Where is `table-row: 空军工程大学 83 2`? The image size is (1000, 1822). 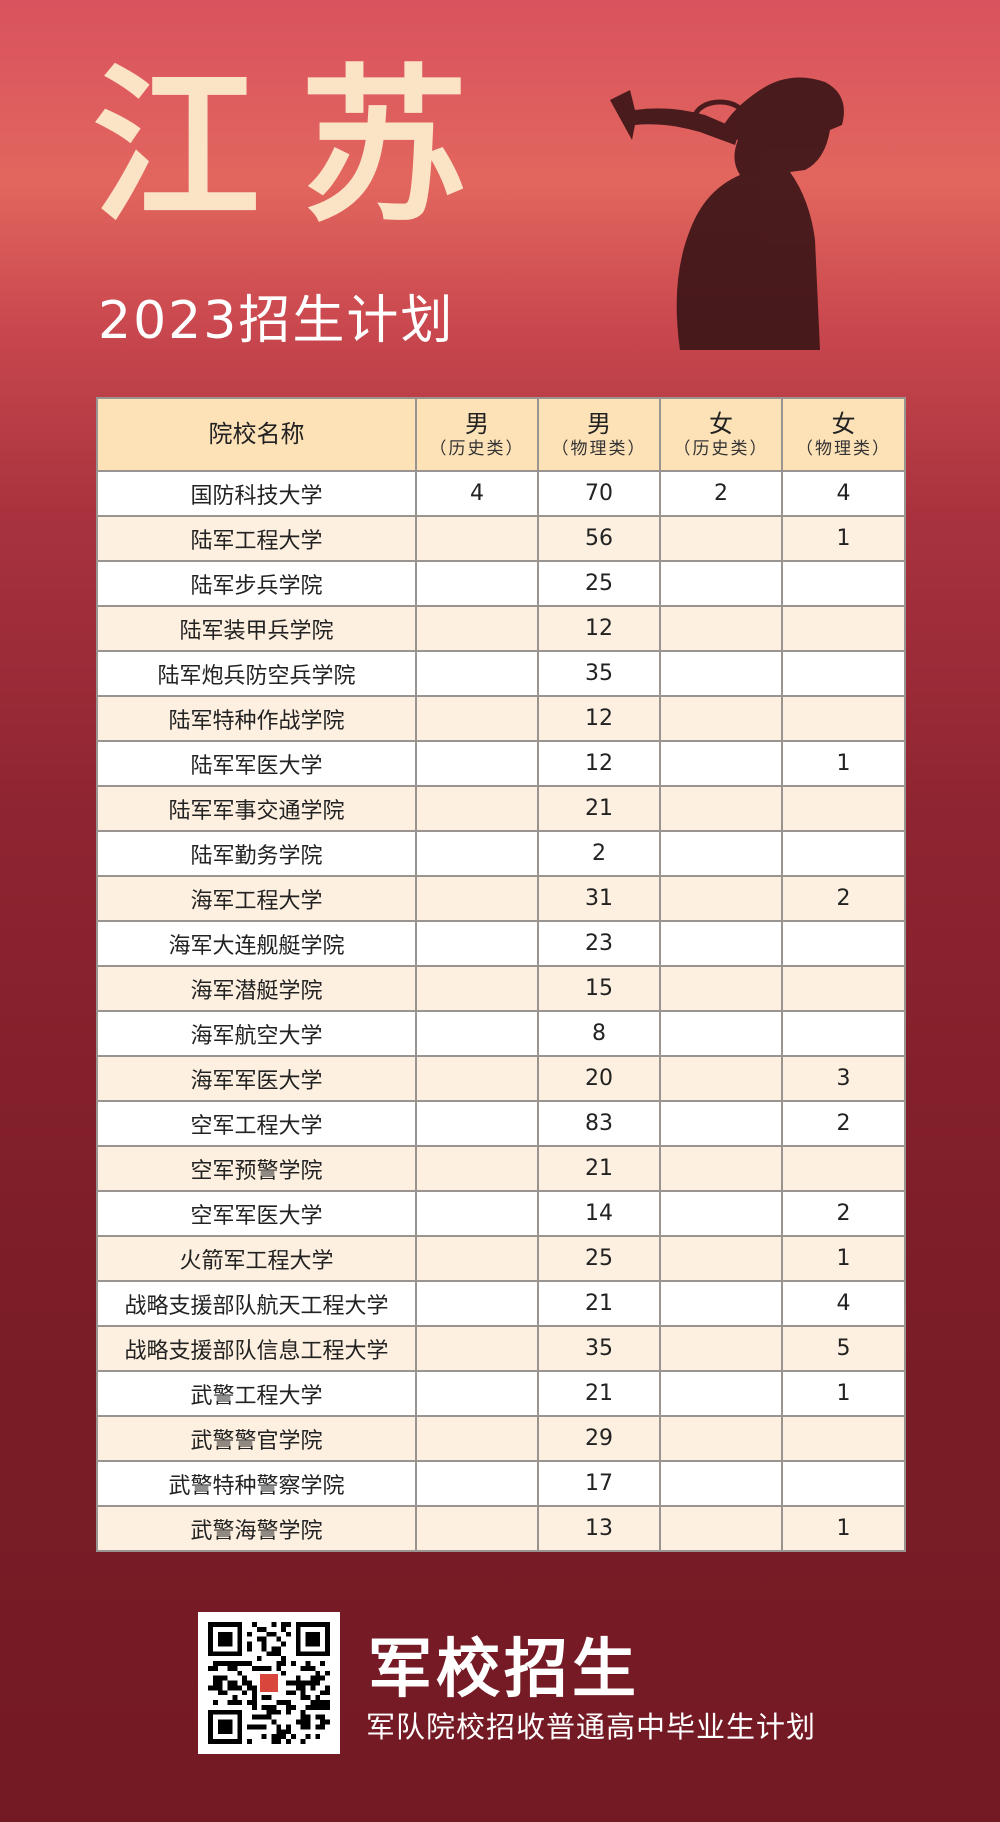
table-row: 空军工程大学 83 2 is located at coordinates (501, 1123).